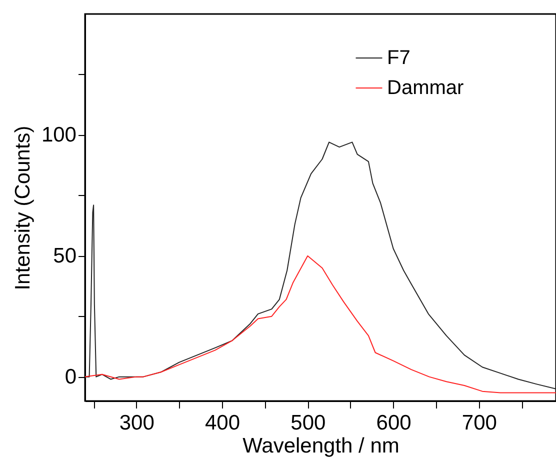  I want to click on y-tick-label: 50, so click(64, 256).